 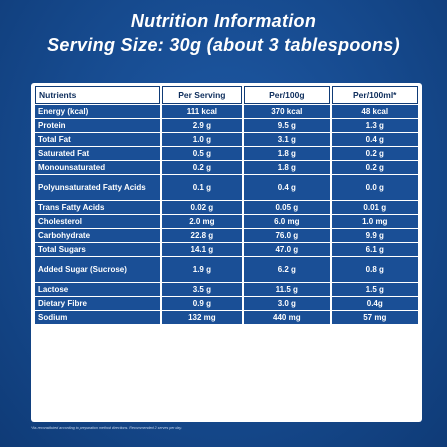 What do you see at coordinates (287, 303) in the screenshot?
I see `per-100g-value: 3.0 g` at bounding box center [287, 303].